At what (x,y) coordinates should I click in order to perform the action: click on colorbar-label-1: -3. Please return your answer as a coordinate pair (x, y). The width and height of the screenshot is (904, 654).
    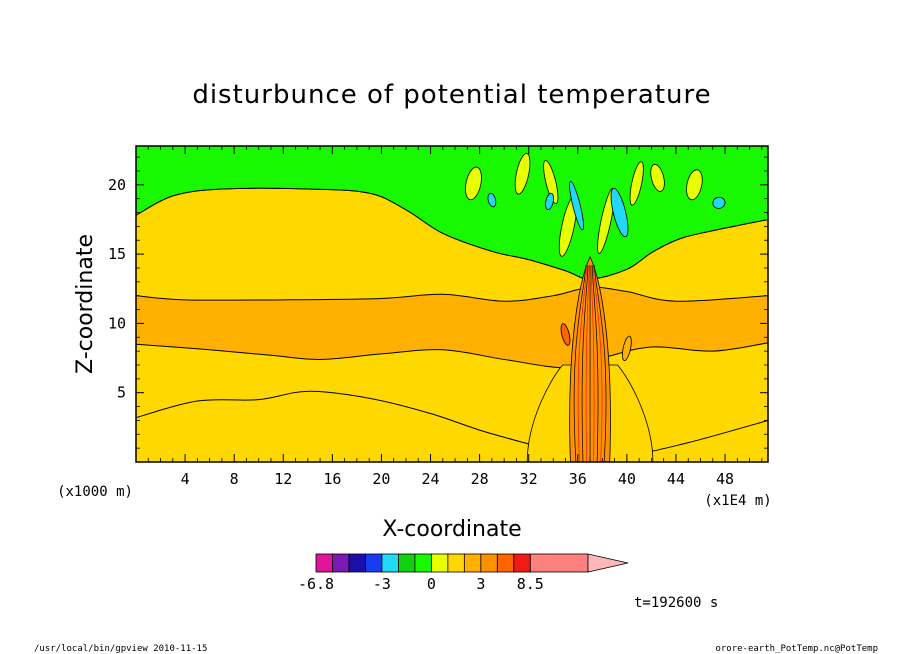
    Looking at the image, I should click on (382, 584).